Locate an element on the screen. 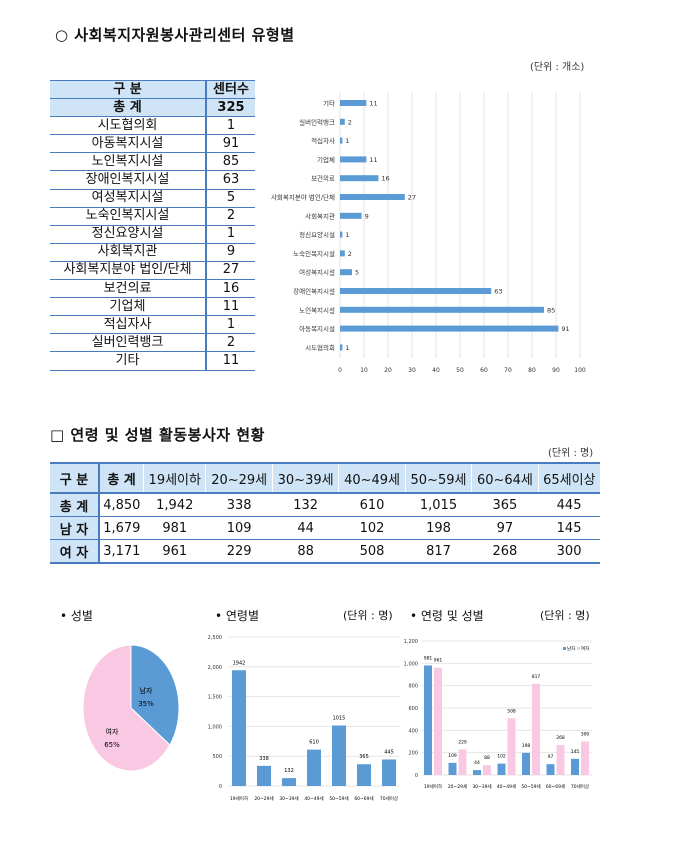  table-row: 보건의료 16 is located at coordinates (152, 288).